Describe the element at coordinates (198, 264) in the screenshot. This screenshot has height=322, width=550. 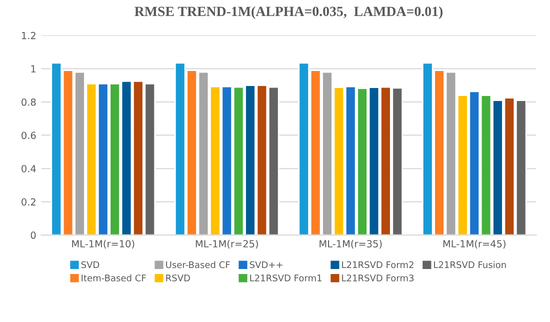
I see `legend-label: User-Based CF` at that location.